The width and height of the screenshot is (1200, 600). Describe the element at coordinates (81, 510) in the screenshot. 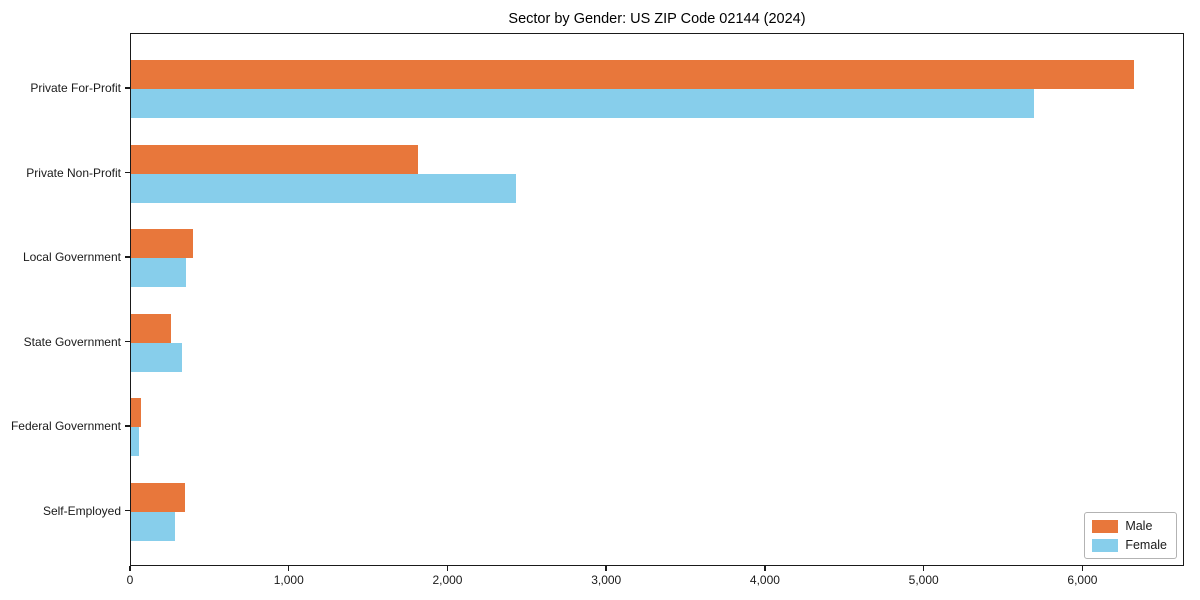

I see `y-tick-label-self-employed: Self-Employed` at that location.